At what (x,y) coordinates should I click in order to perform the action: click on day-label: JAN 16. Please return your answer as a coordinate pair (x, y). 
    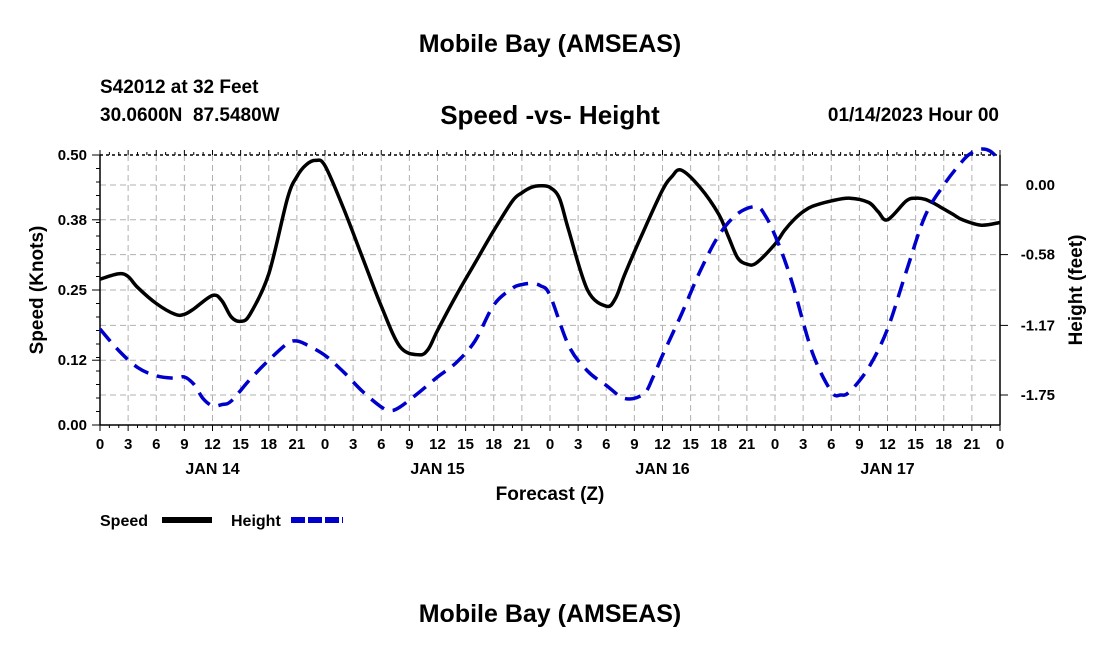
    Looking at the image, I should click on (662, 469).